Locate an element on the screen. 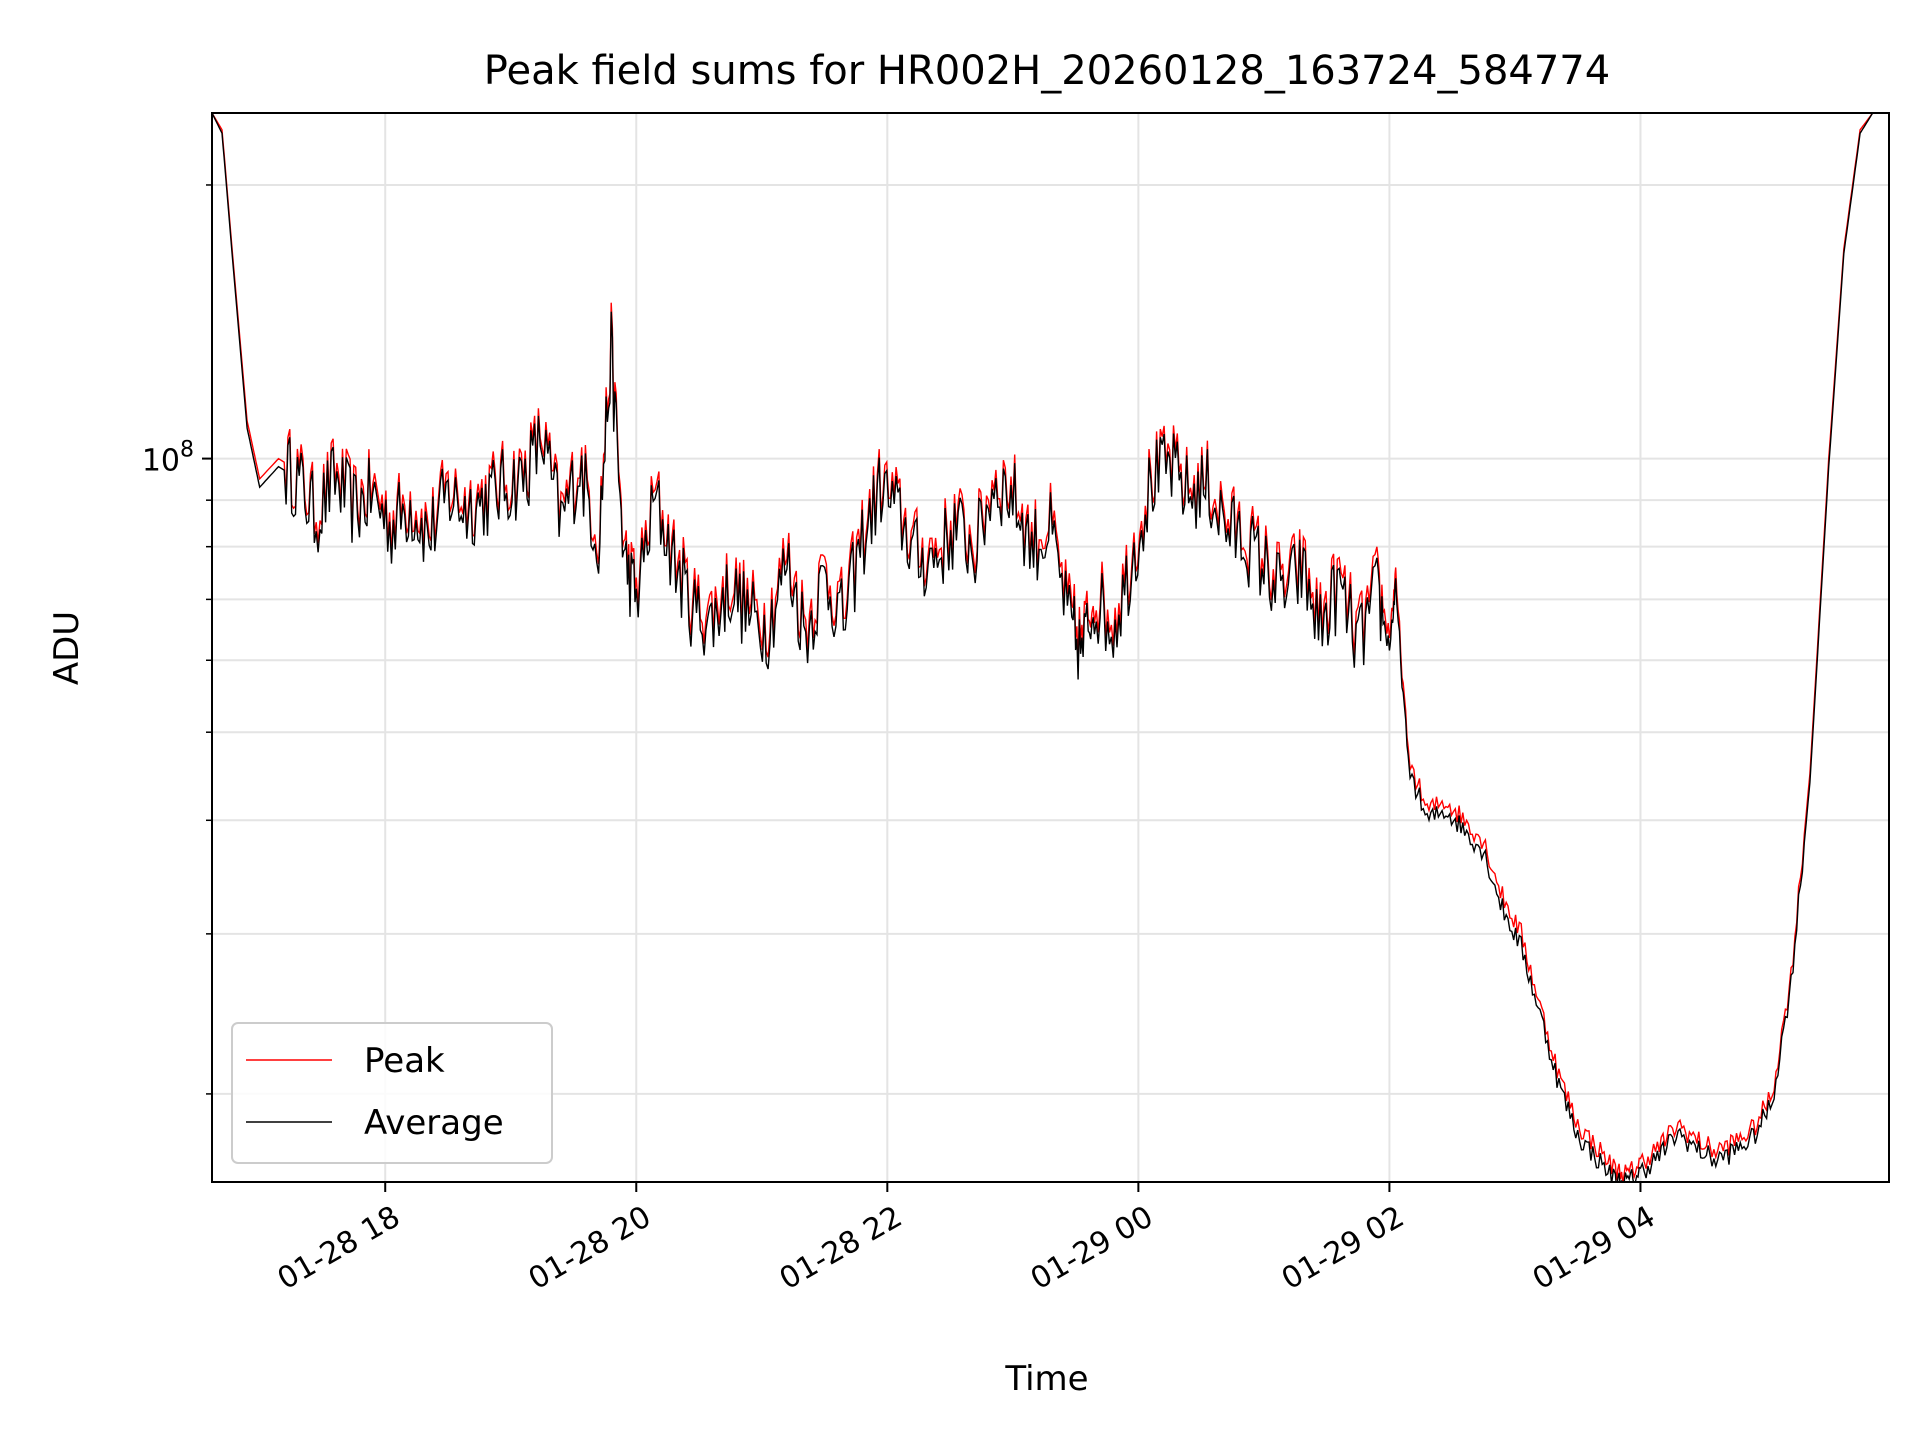 This screenshot has width=1920, height=1440. legend-box is located at coordinates (392, 1093).